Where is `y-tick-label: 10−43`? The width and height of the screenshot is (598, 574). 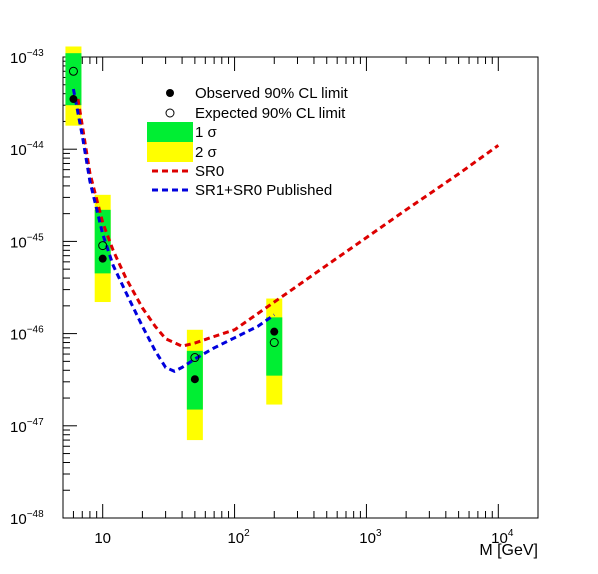
y-tick-label: 10−43 is located at coordinates (27, 57).